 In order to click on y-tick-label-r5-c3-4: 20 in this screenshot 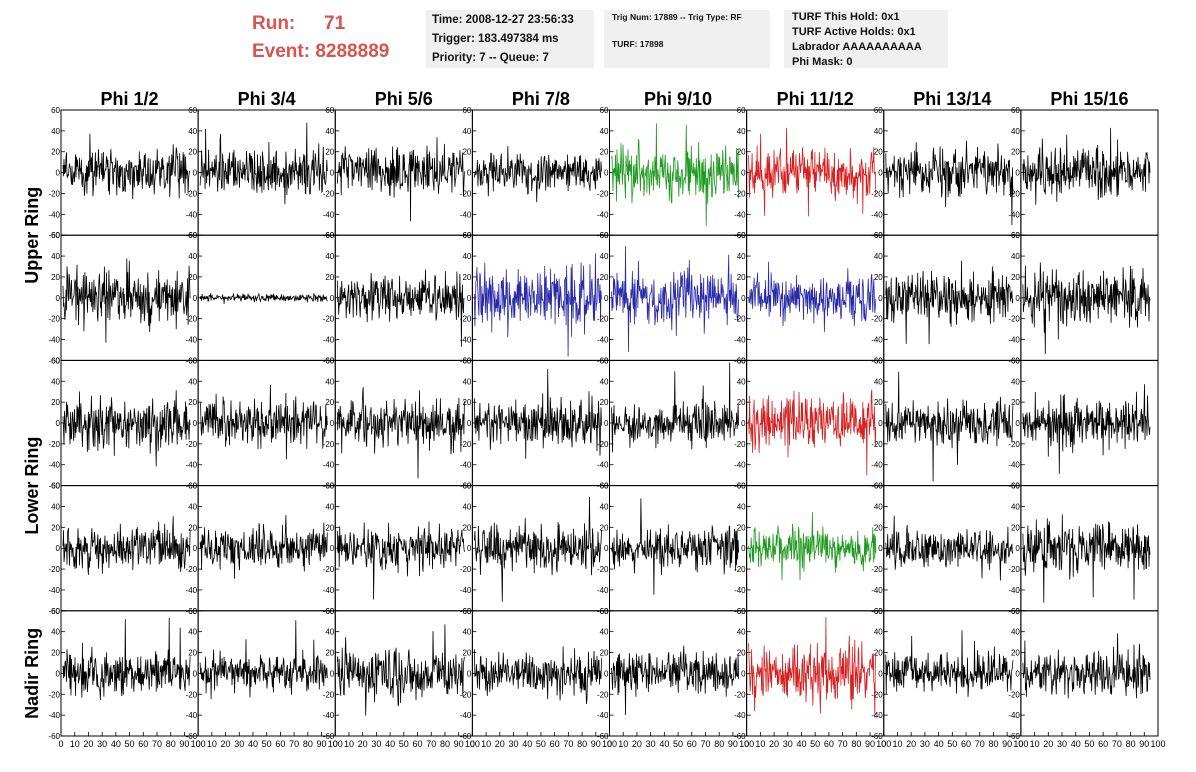, I will do `click(329, 653)`.